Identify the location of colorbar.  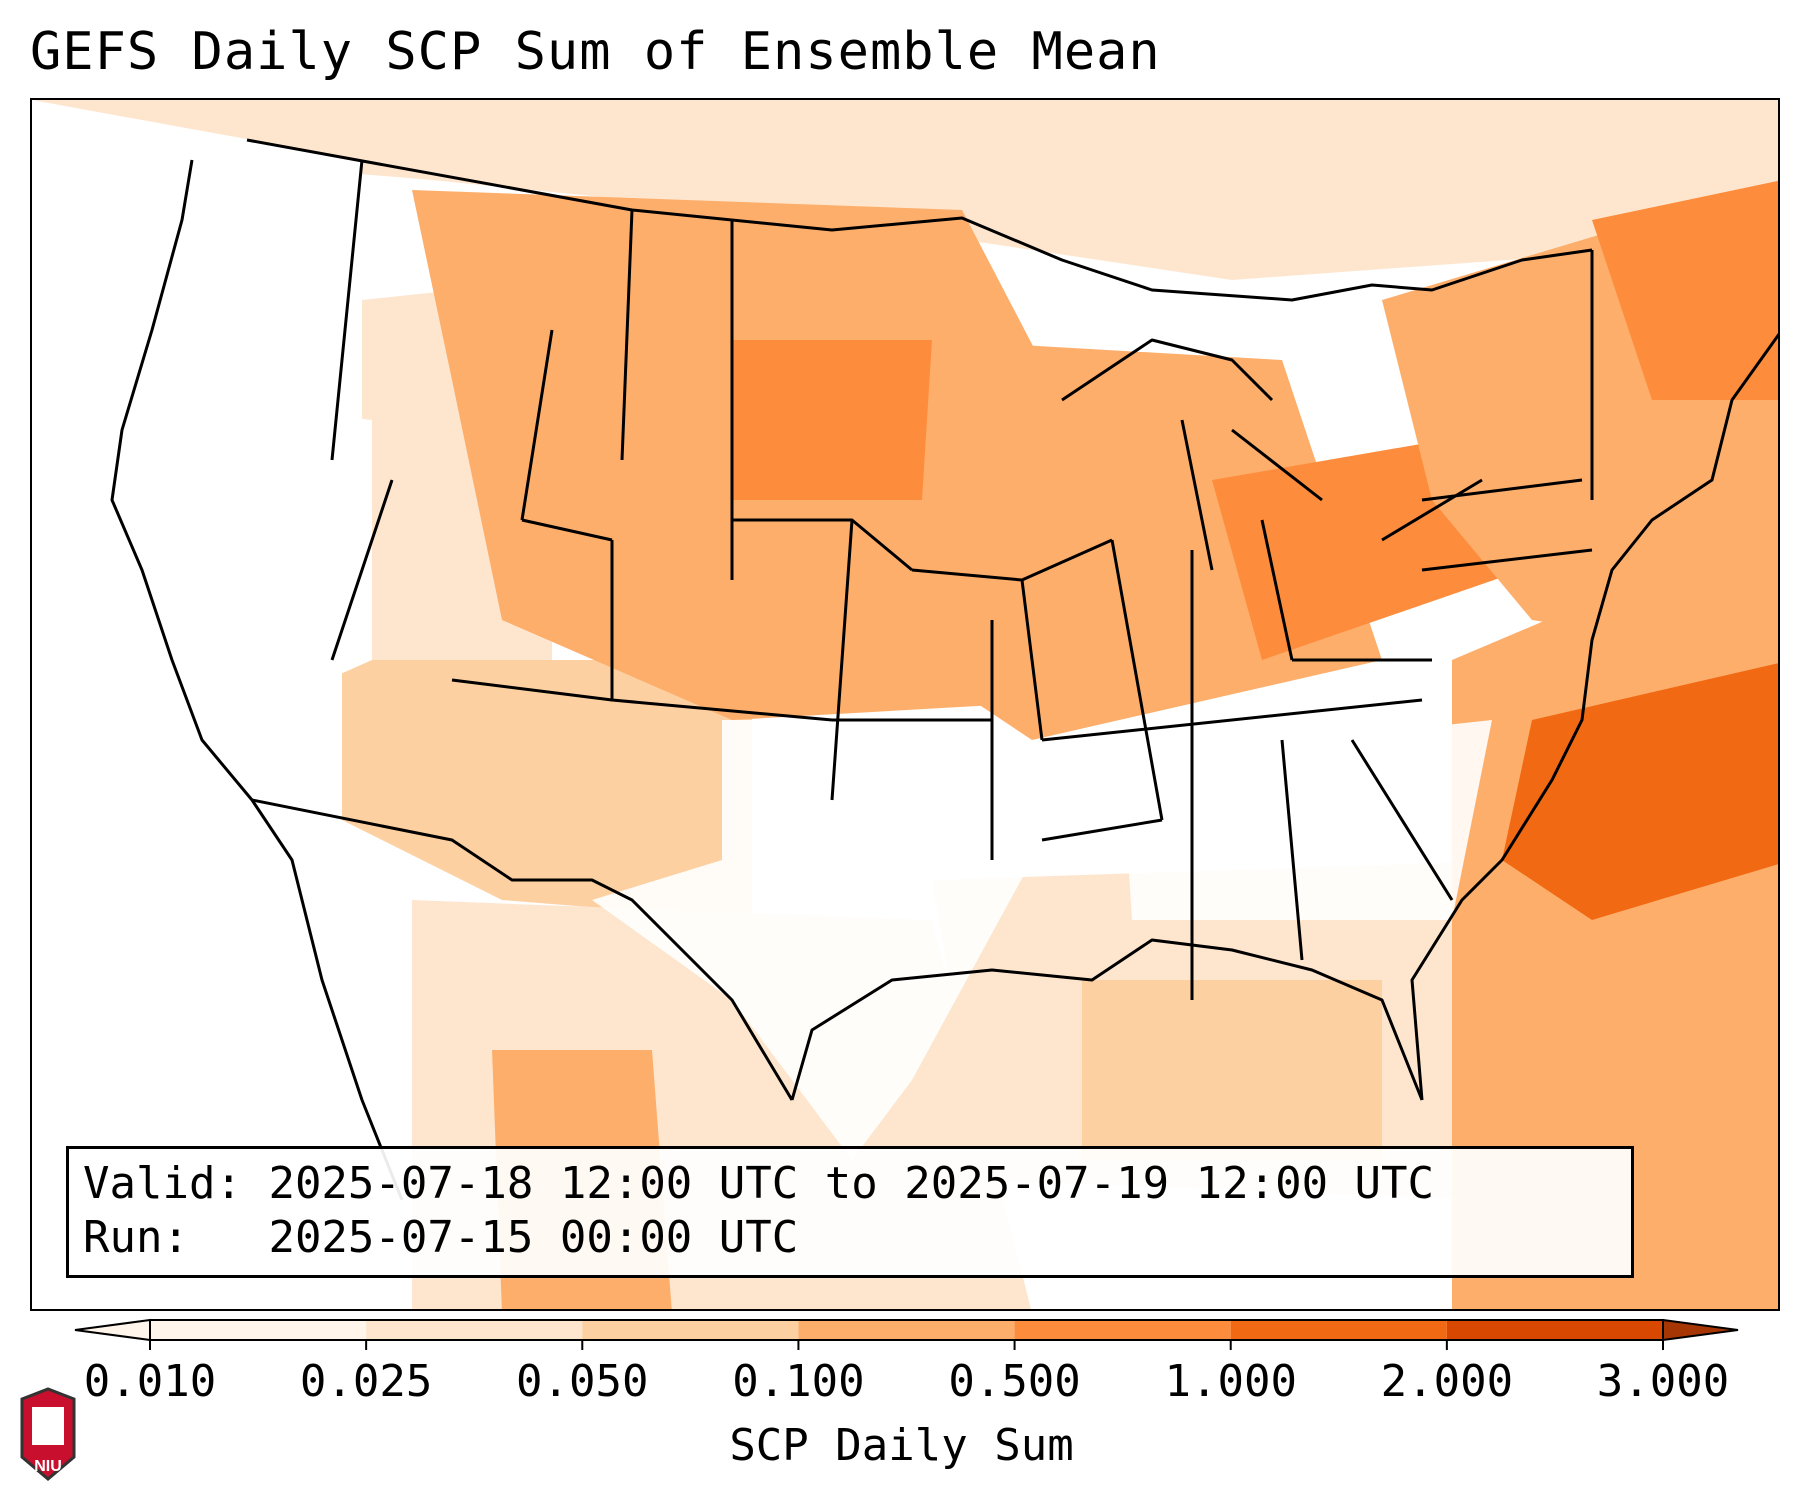
(906, 1334).